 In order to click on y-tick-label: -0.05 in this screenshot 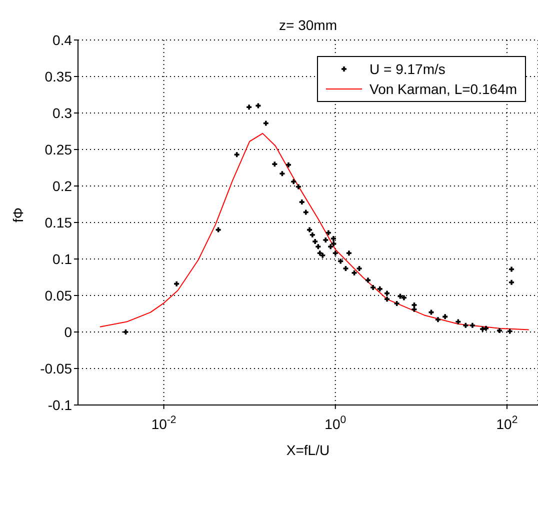, I will do `click(56, 368)`.